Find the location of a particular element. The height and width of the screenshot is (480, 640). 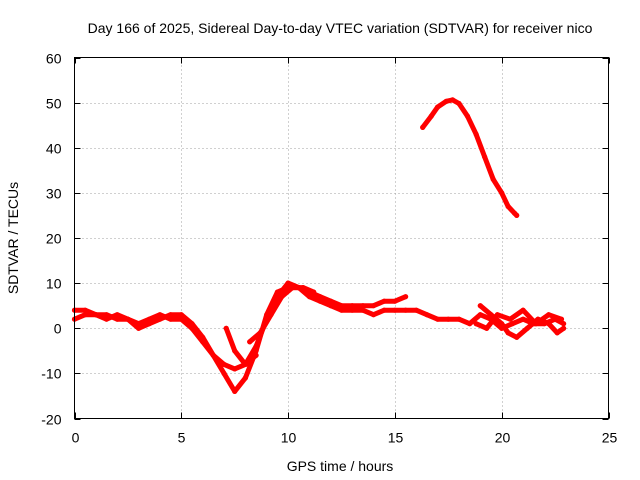

y-tick-label: -10 is located at coordinates (51, 374).